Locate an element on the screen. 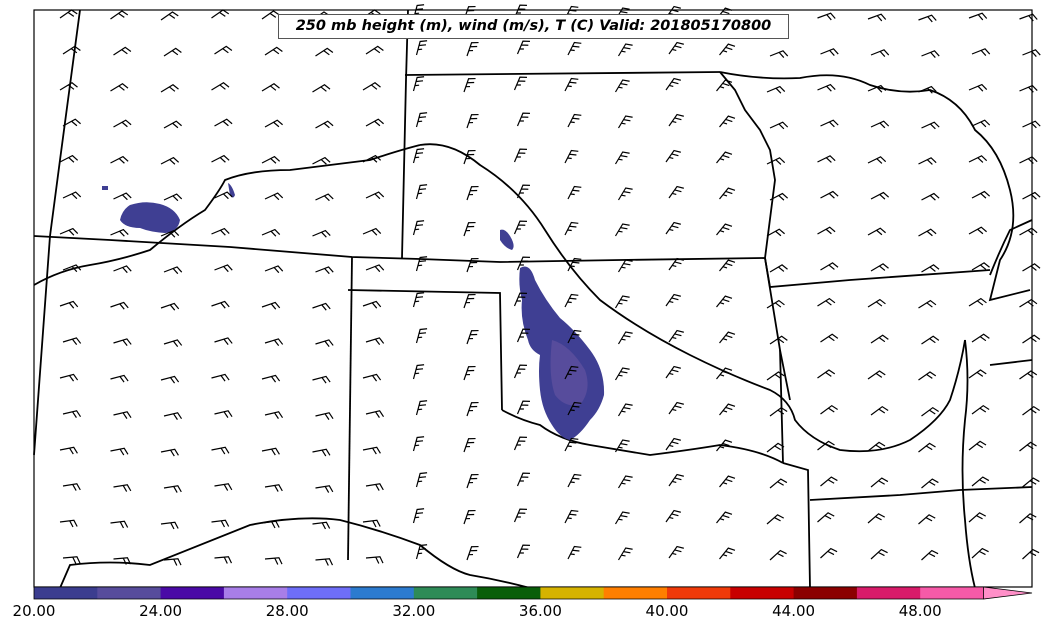 This screenshot has width=1041, height=633. colorbar-tick-label: 20.00 is located at coordinates (34, 611).